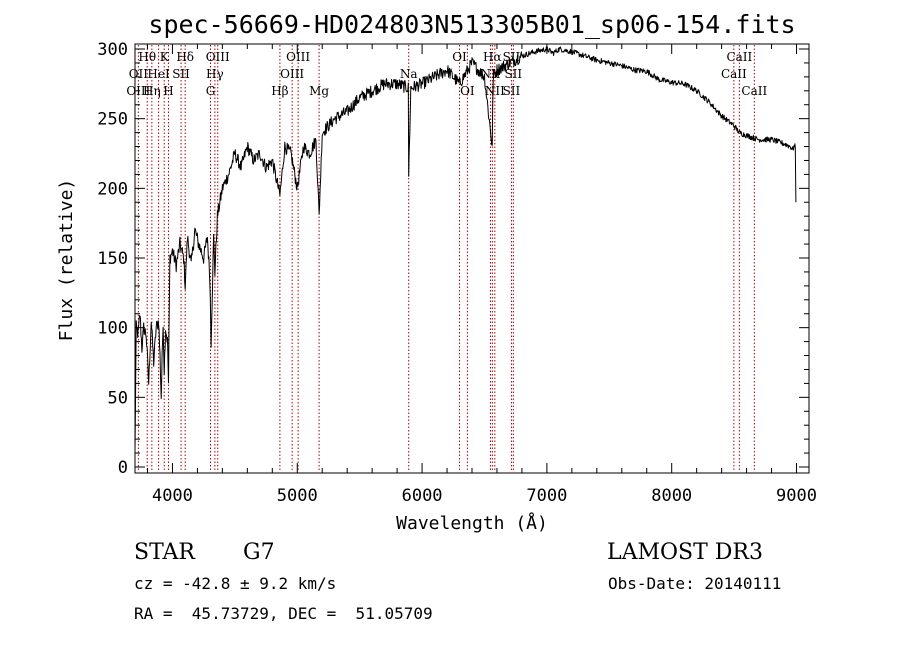 The image size is (900, 649). What do you see at coordinates (112, 259) in the screenshot?
I see `y-tick-label: 150` at bounding box center [112, 259].